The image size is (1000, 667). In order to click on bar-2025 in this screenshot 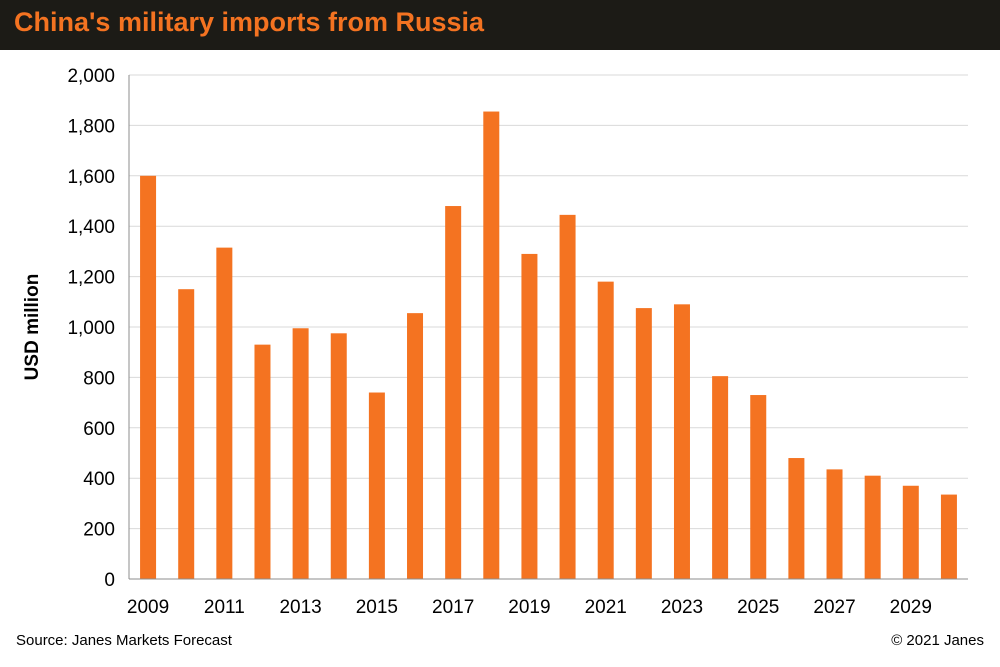, I will do `click(758, 487)`.